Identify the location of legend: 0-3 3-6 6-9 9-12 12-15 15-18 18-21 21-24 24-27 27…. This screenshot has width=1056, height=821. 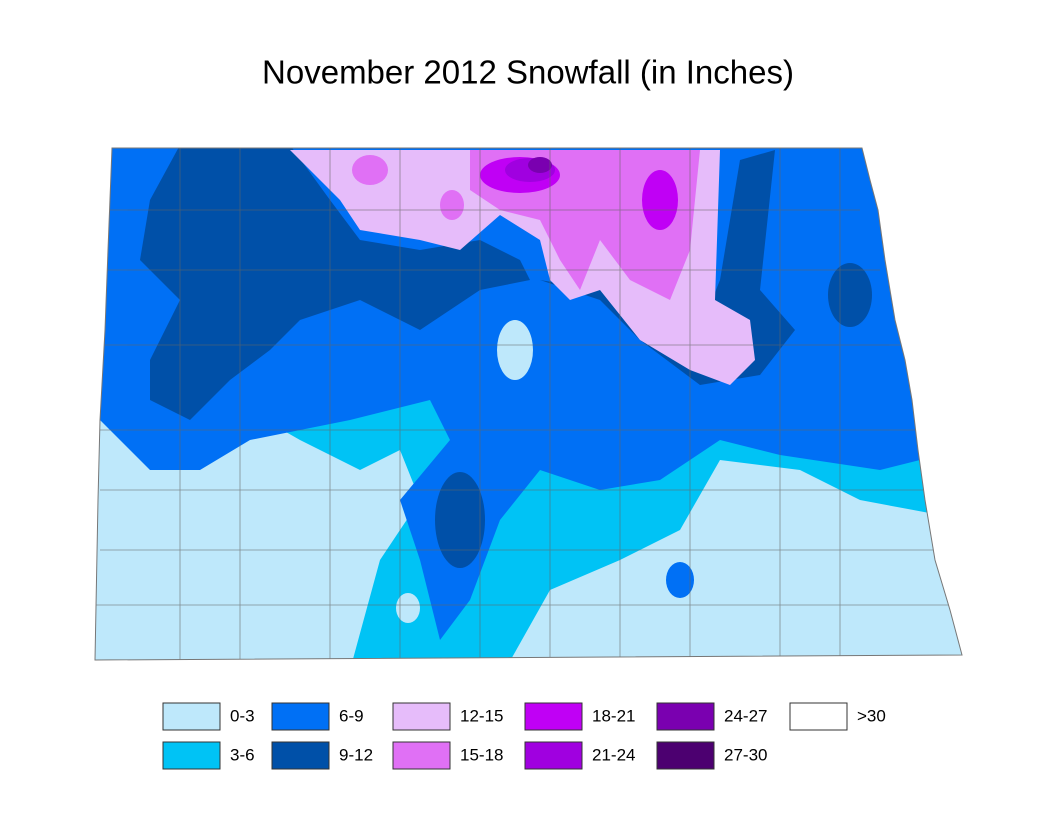
(524, 736).